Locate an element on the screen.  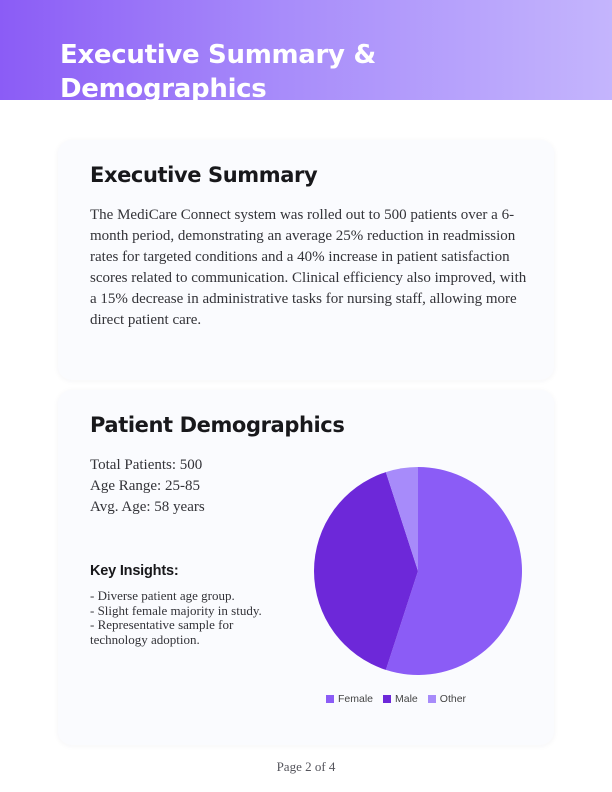
legend-item-female: Female is located at coordinates (349, 699).